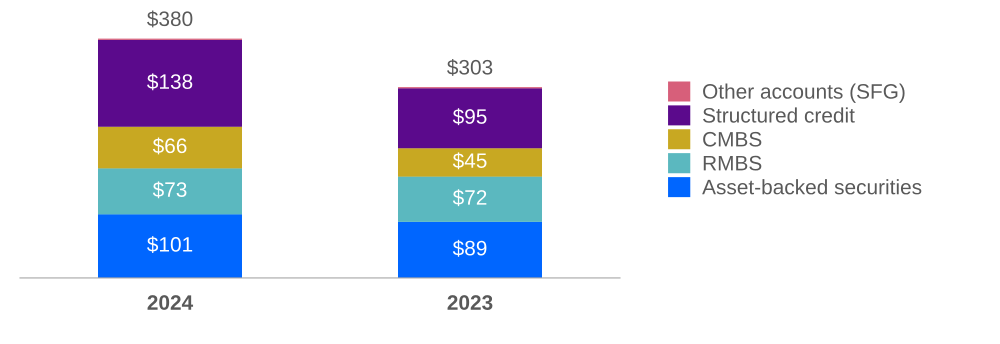 This screenshot has height=344, width=1000. What do you see at coordinates (470, 302) in the screenshot?
I see `x-tick-label: 2023` at bounding box center [470, 302].